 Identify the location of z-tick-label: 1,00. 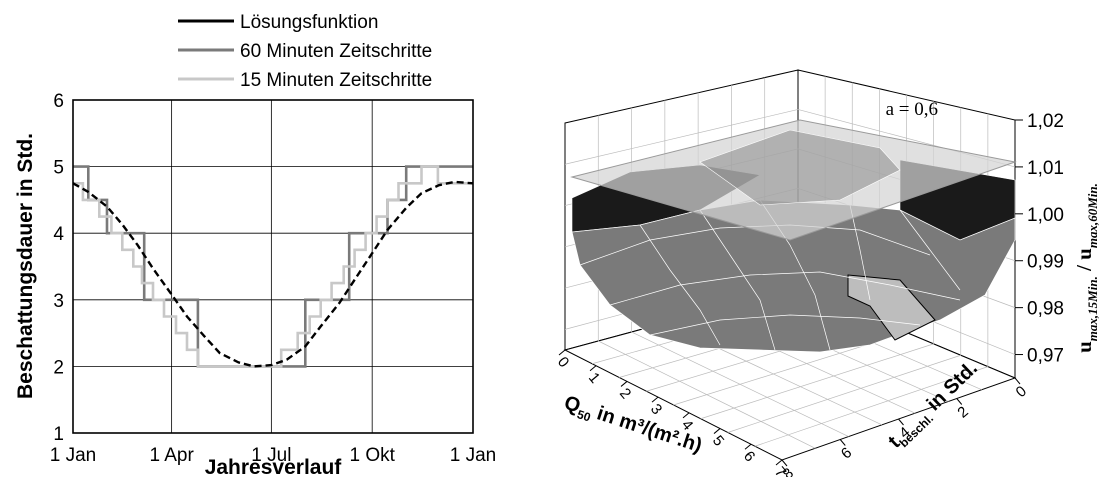
(1045, 215).